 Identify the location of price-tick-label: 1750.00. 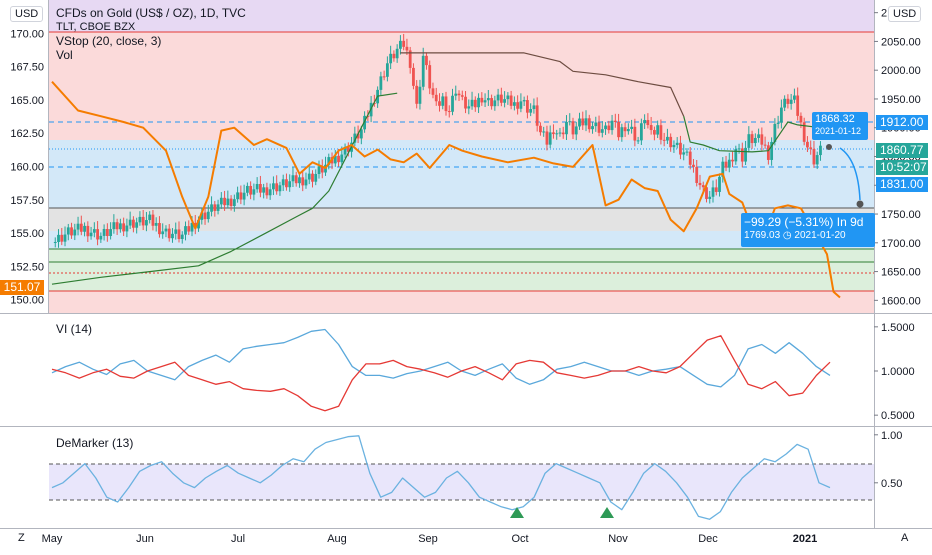
(901, 215).